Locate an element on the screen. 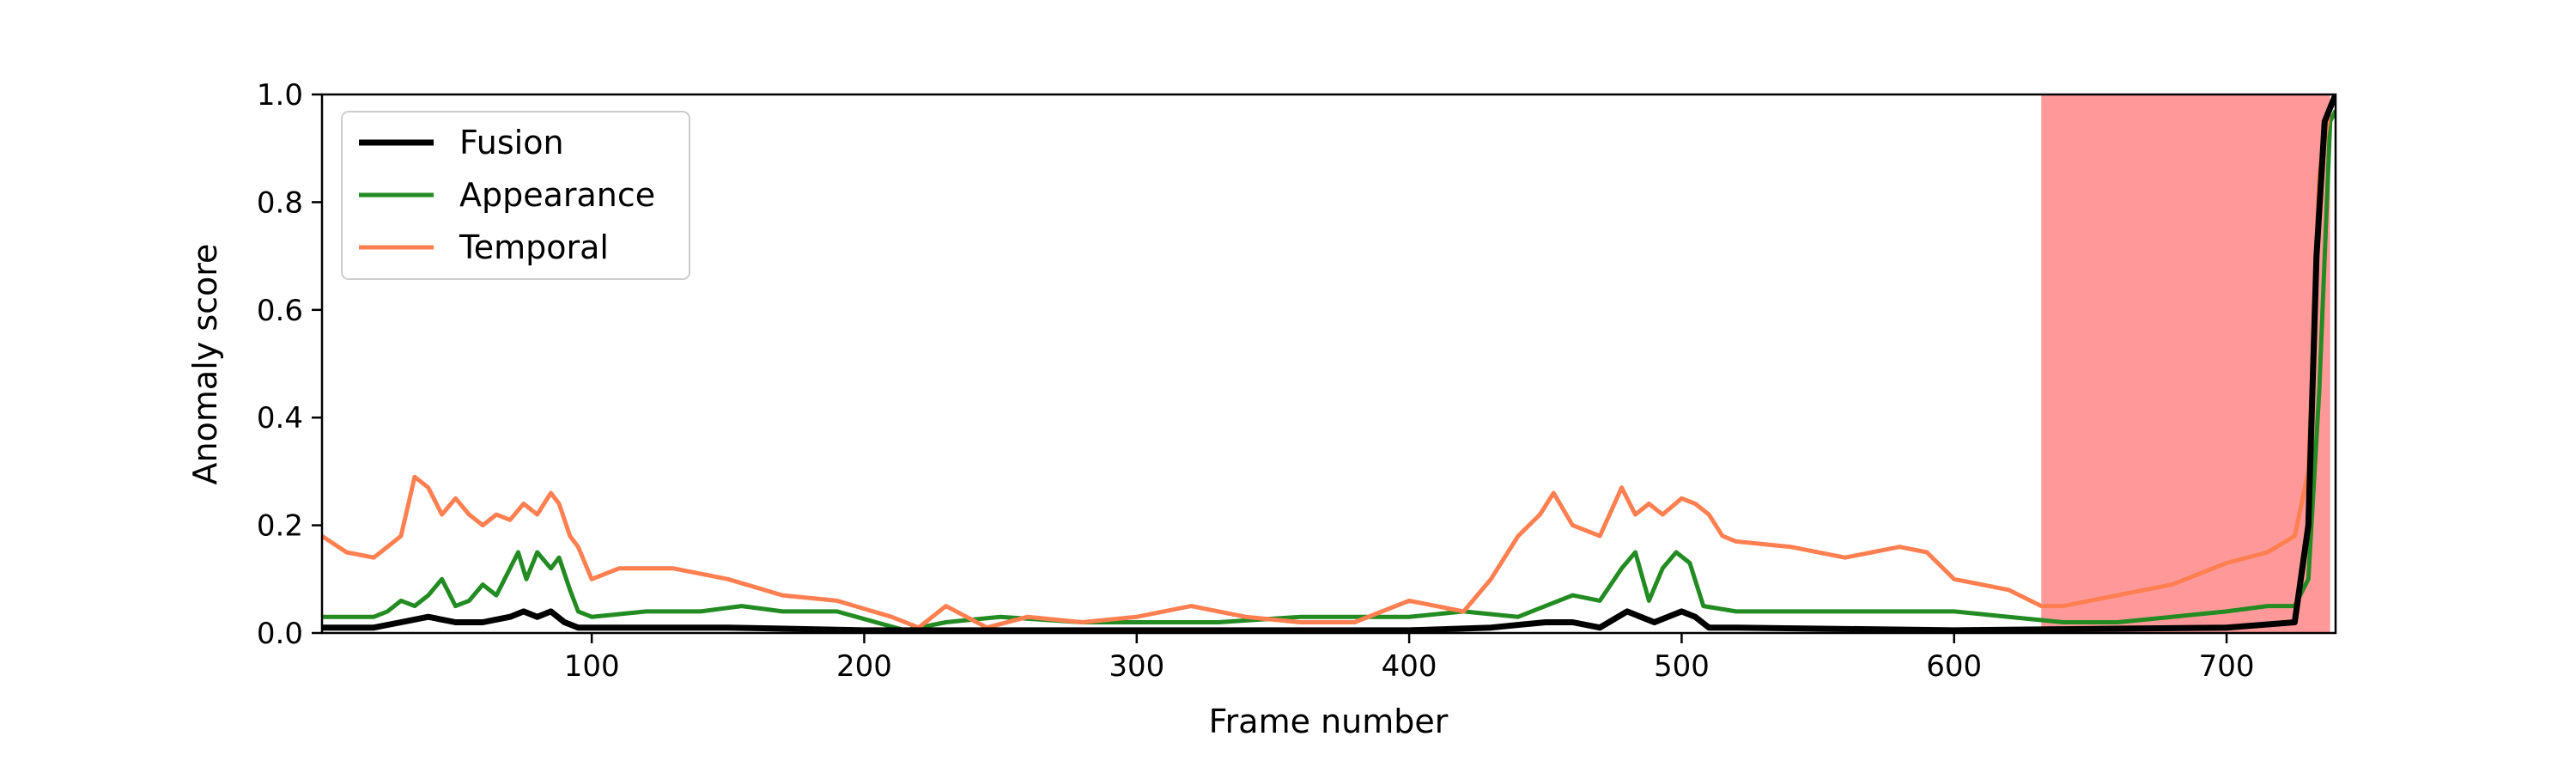  y-axis-ticks: 0.0 0.2 0.4 0.6 0.8 1.0 is located at coordinates (290, 364).